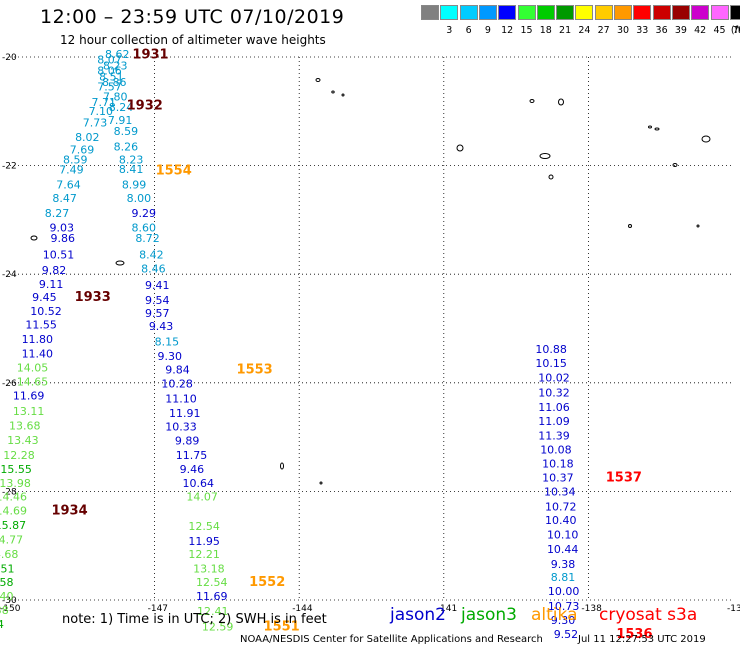  Describe the element at coordinates (700, 30) in the screenshot. I see `legend-label: 42` at that location.